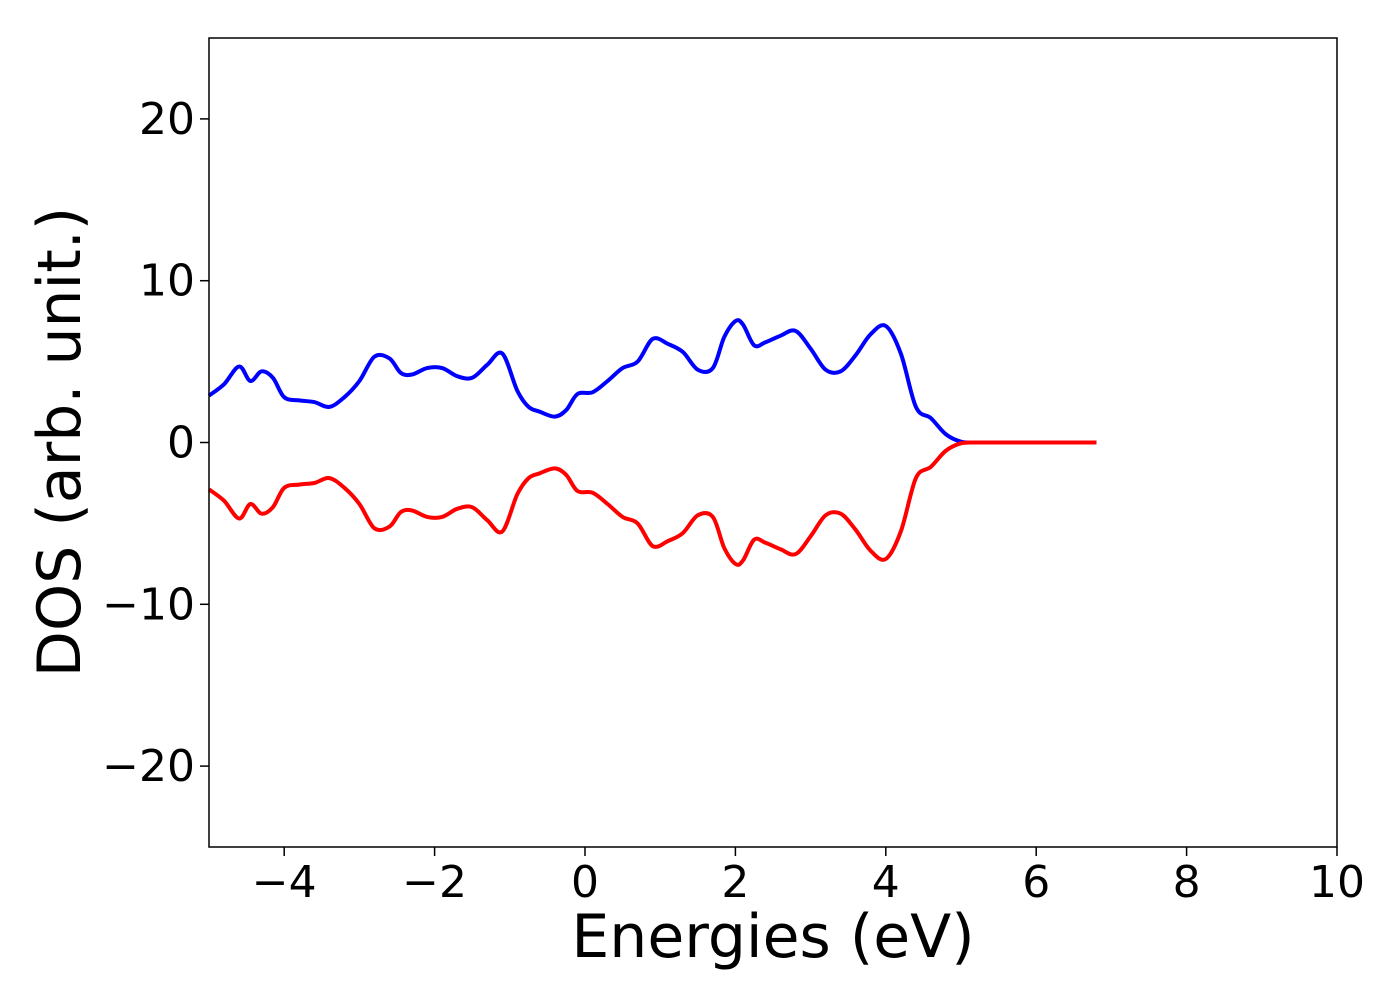  What do you see at coordinates (155, 443) in the screenshot?
I see `y-axis-ticks: −20 −10 0 10 20` at bounding box center [155, 443].